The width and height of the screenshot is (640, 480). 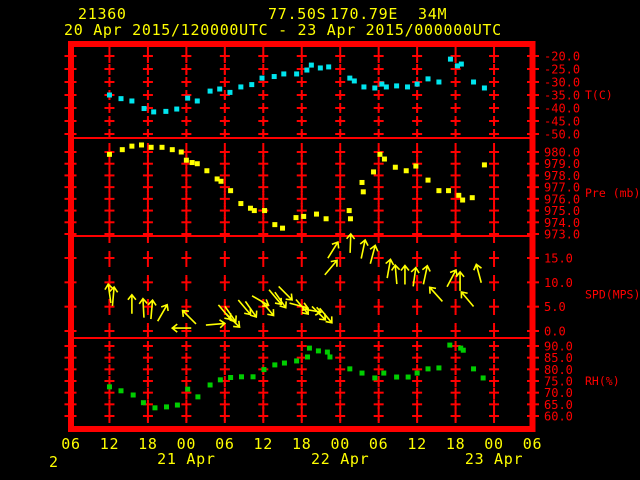 I want to click on ytick-label: 975.0, so click(x=562, y=211).